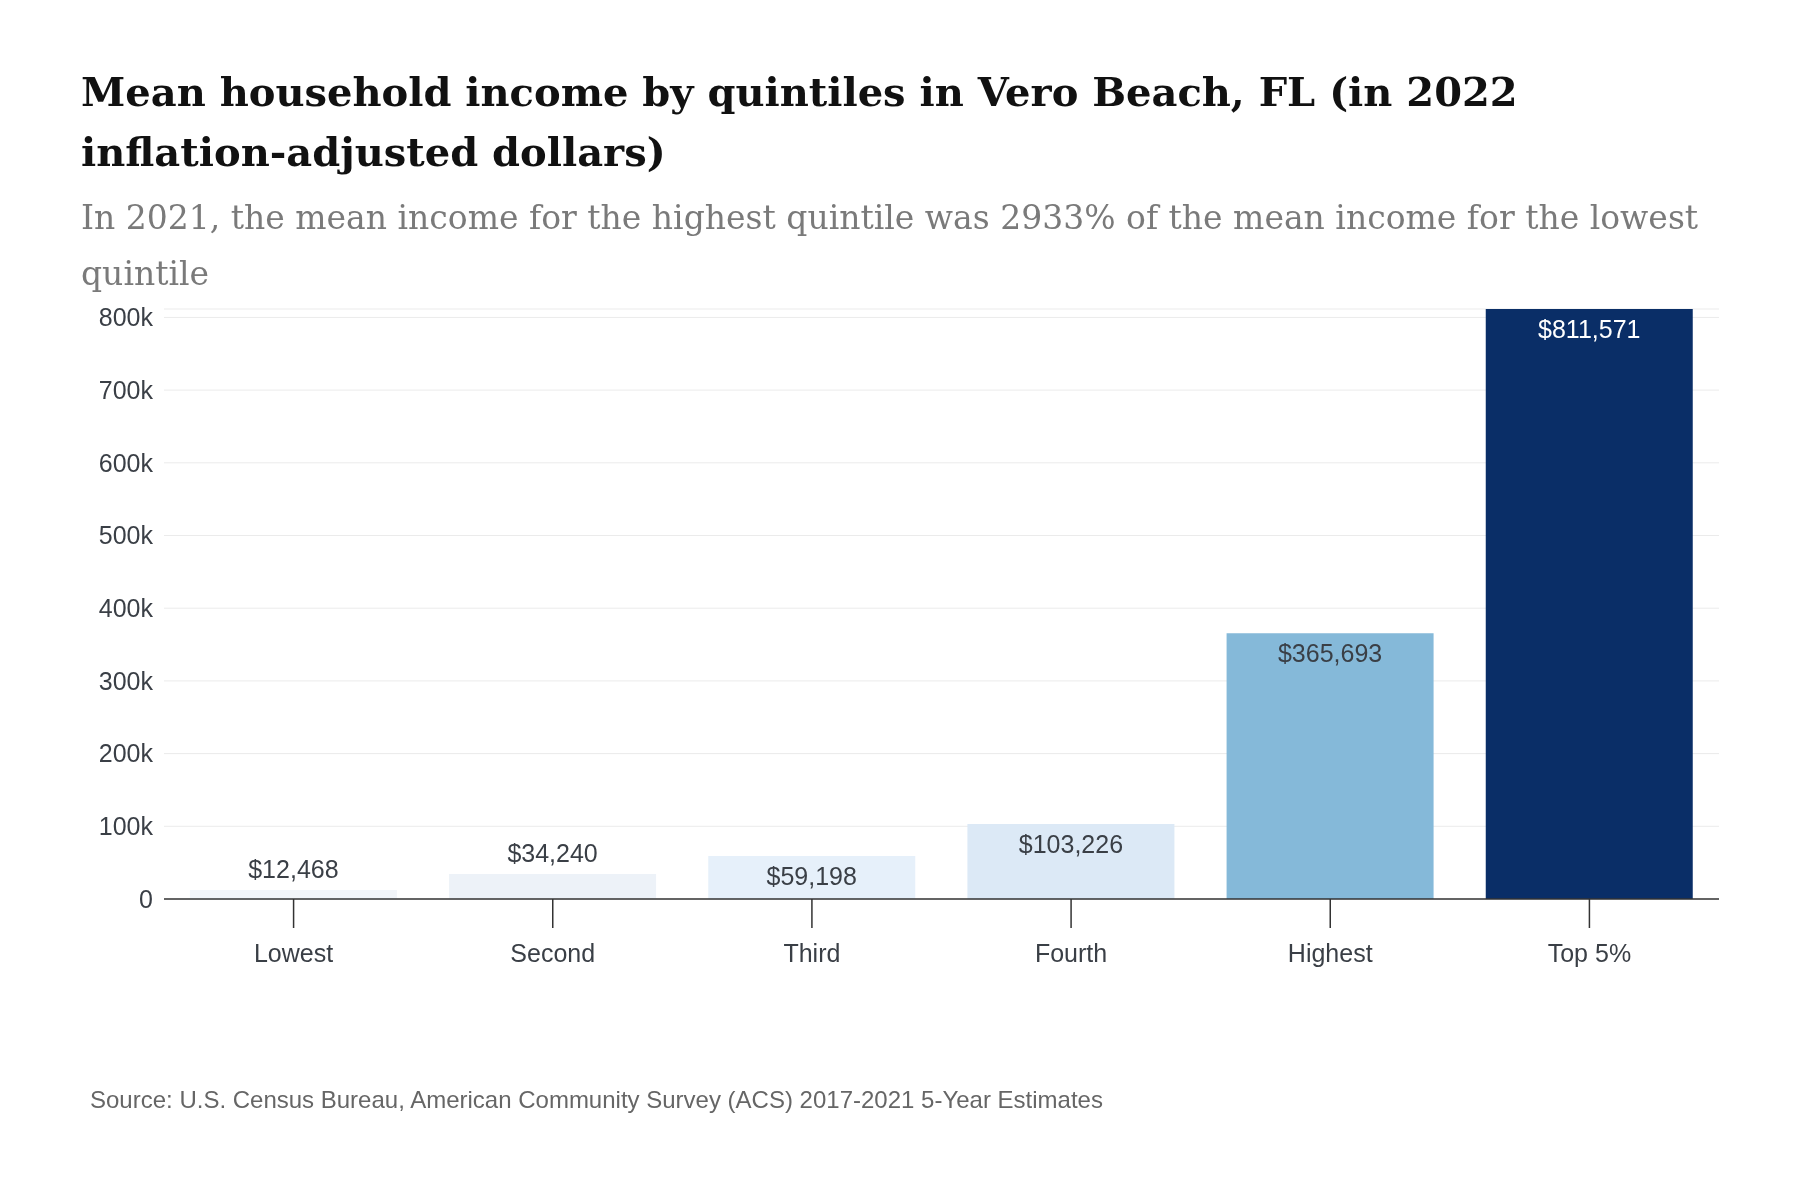  What do you see at coordinates (1589, 952) in the screenshot?
I see `x-tick-label: Top 5%` at bounding box center [1589, 952].